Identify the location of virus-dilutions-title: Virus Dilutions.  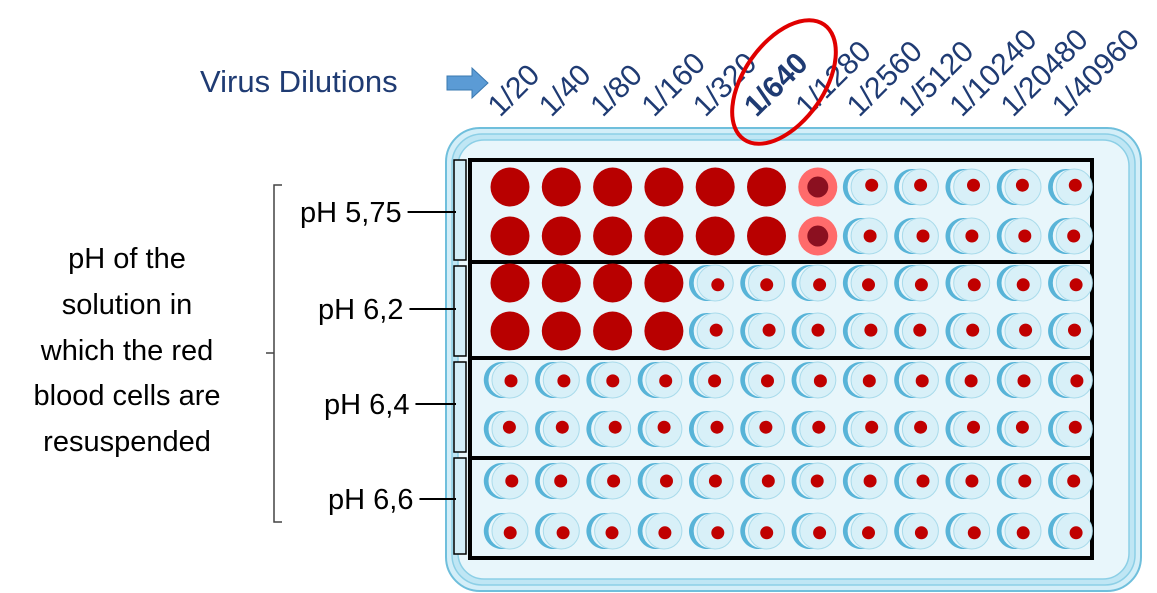
(299, 81).